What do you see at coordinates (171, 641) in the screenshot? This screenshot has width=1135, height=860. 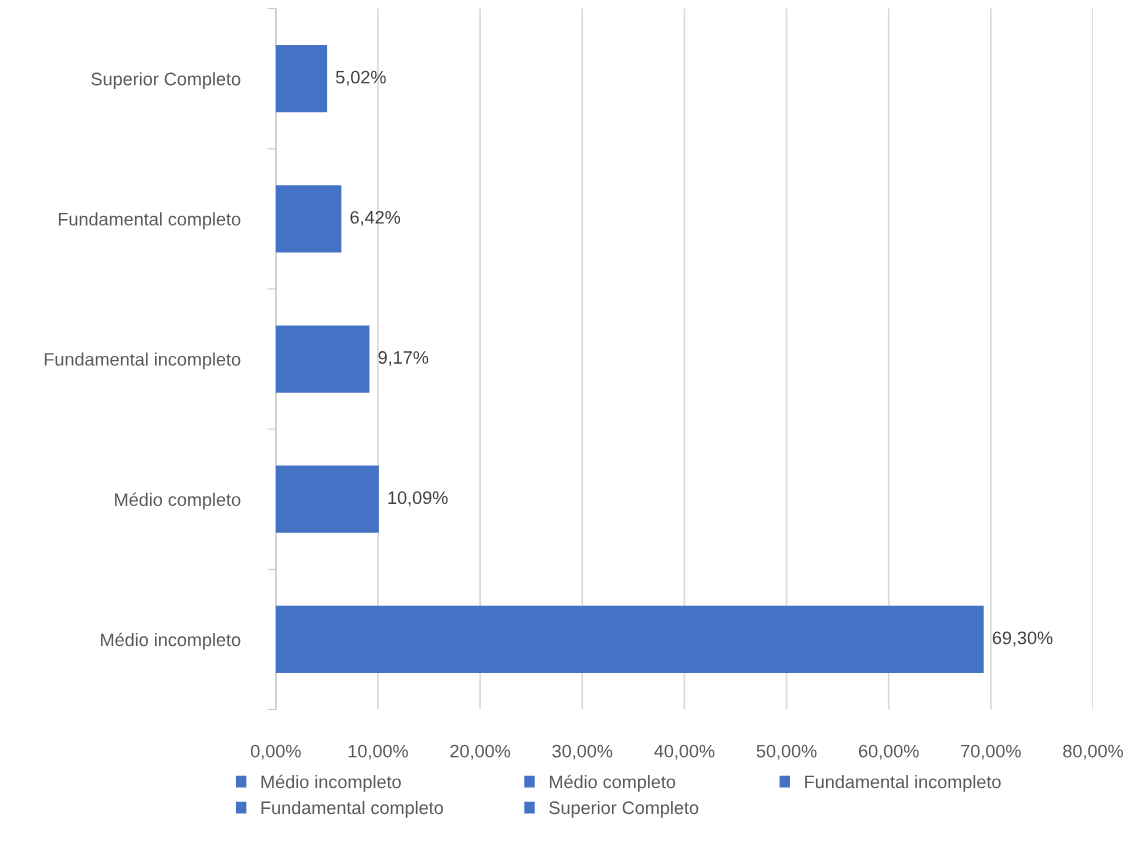 I see `y-tick-label: Médio incompleto` at bounding box center [171, 641].